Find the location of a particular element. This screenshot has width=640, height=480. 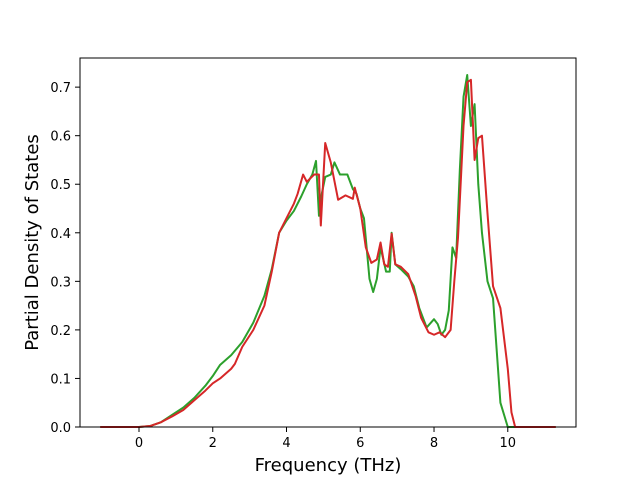

y-axis-label: Partial Density of States is located at coordinates (32, 242).